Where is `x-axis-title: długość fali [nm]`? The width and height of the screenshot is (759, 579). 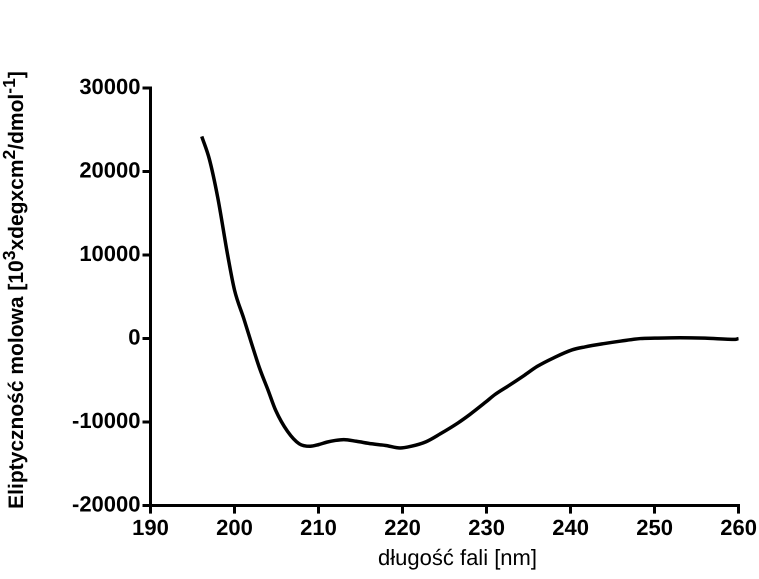
x-axis-title: długość fali [nm] is located at coordinates (457, 558).